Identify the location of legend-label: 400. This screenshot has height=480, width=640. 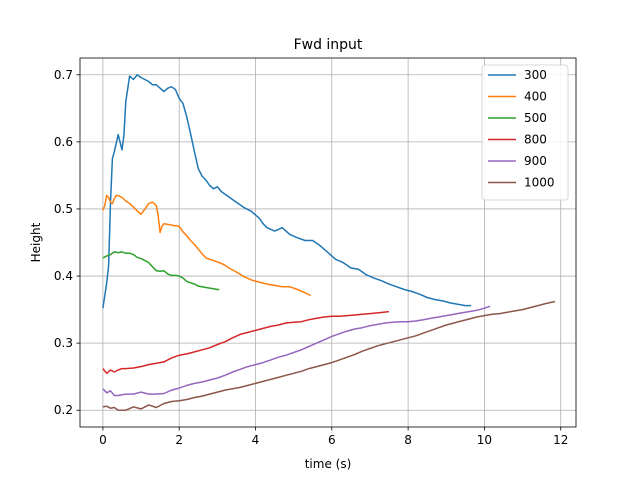
(535, 97).